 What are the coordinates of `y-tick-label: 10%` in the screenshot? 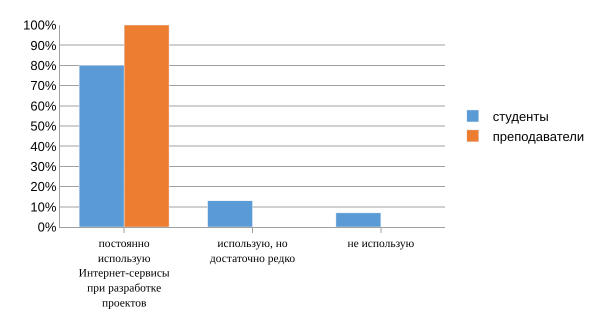 It's located at (43, 206).